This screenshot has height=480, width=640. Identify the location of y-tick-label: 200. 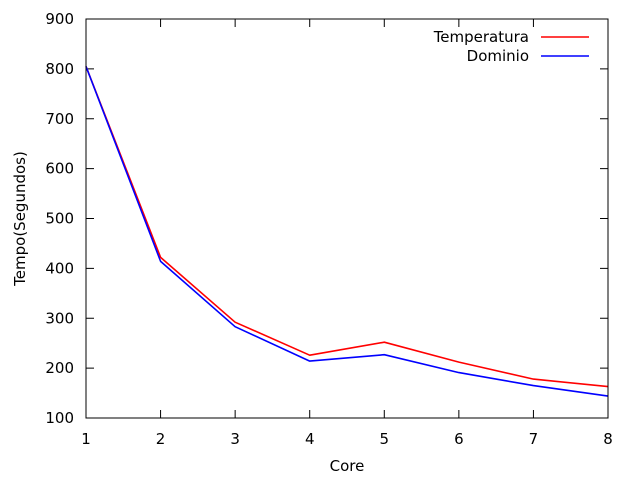
(59, 368).